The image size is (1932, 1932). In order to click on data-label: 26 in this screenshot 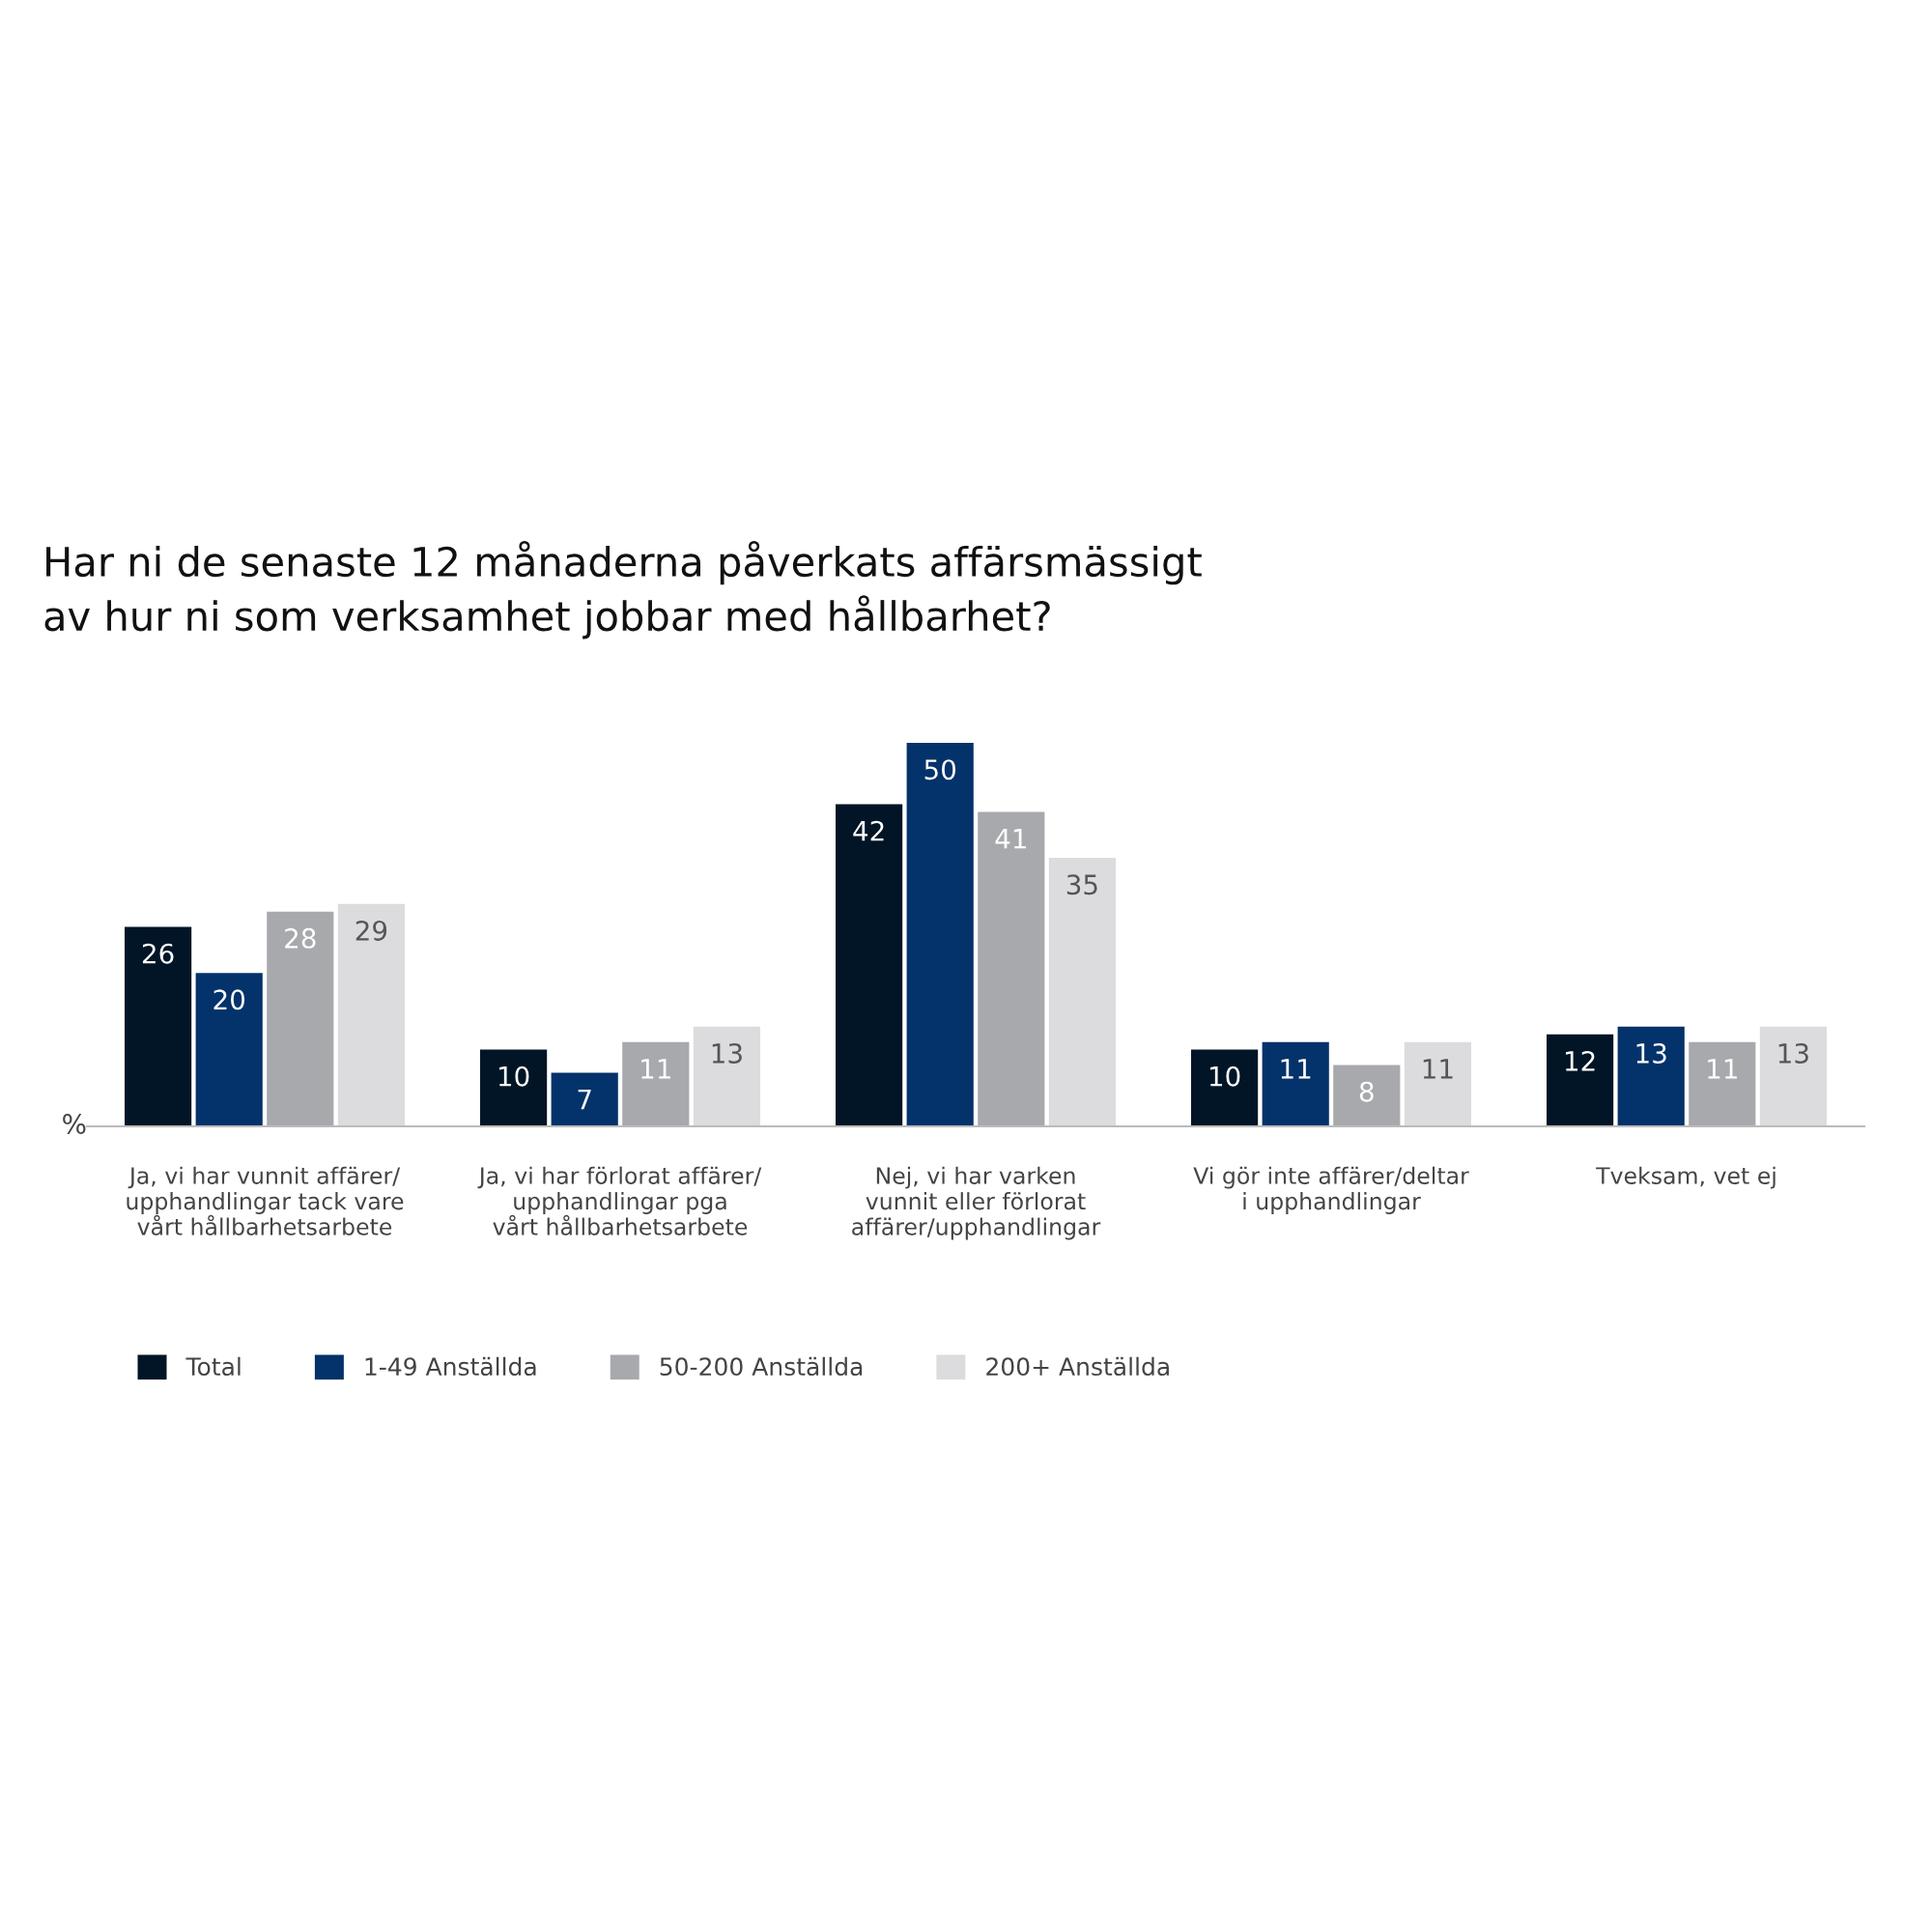, I will do `click(158, 953)`.